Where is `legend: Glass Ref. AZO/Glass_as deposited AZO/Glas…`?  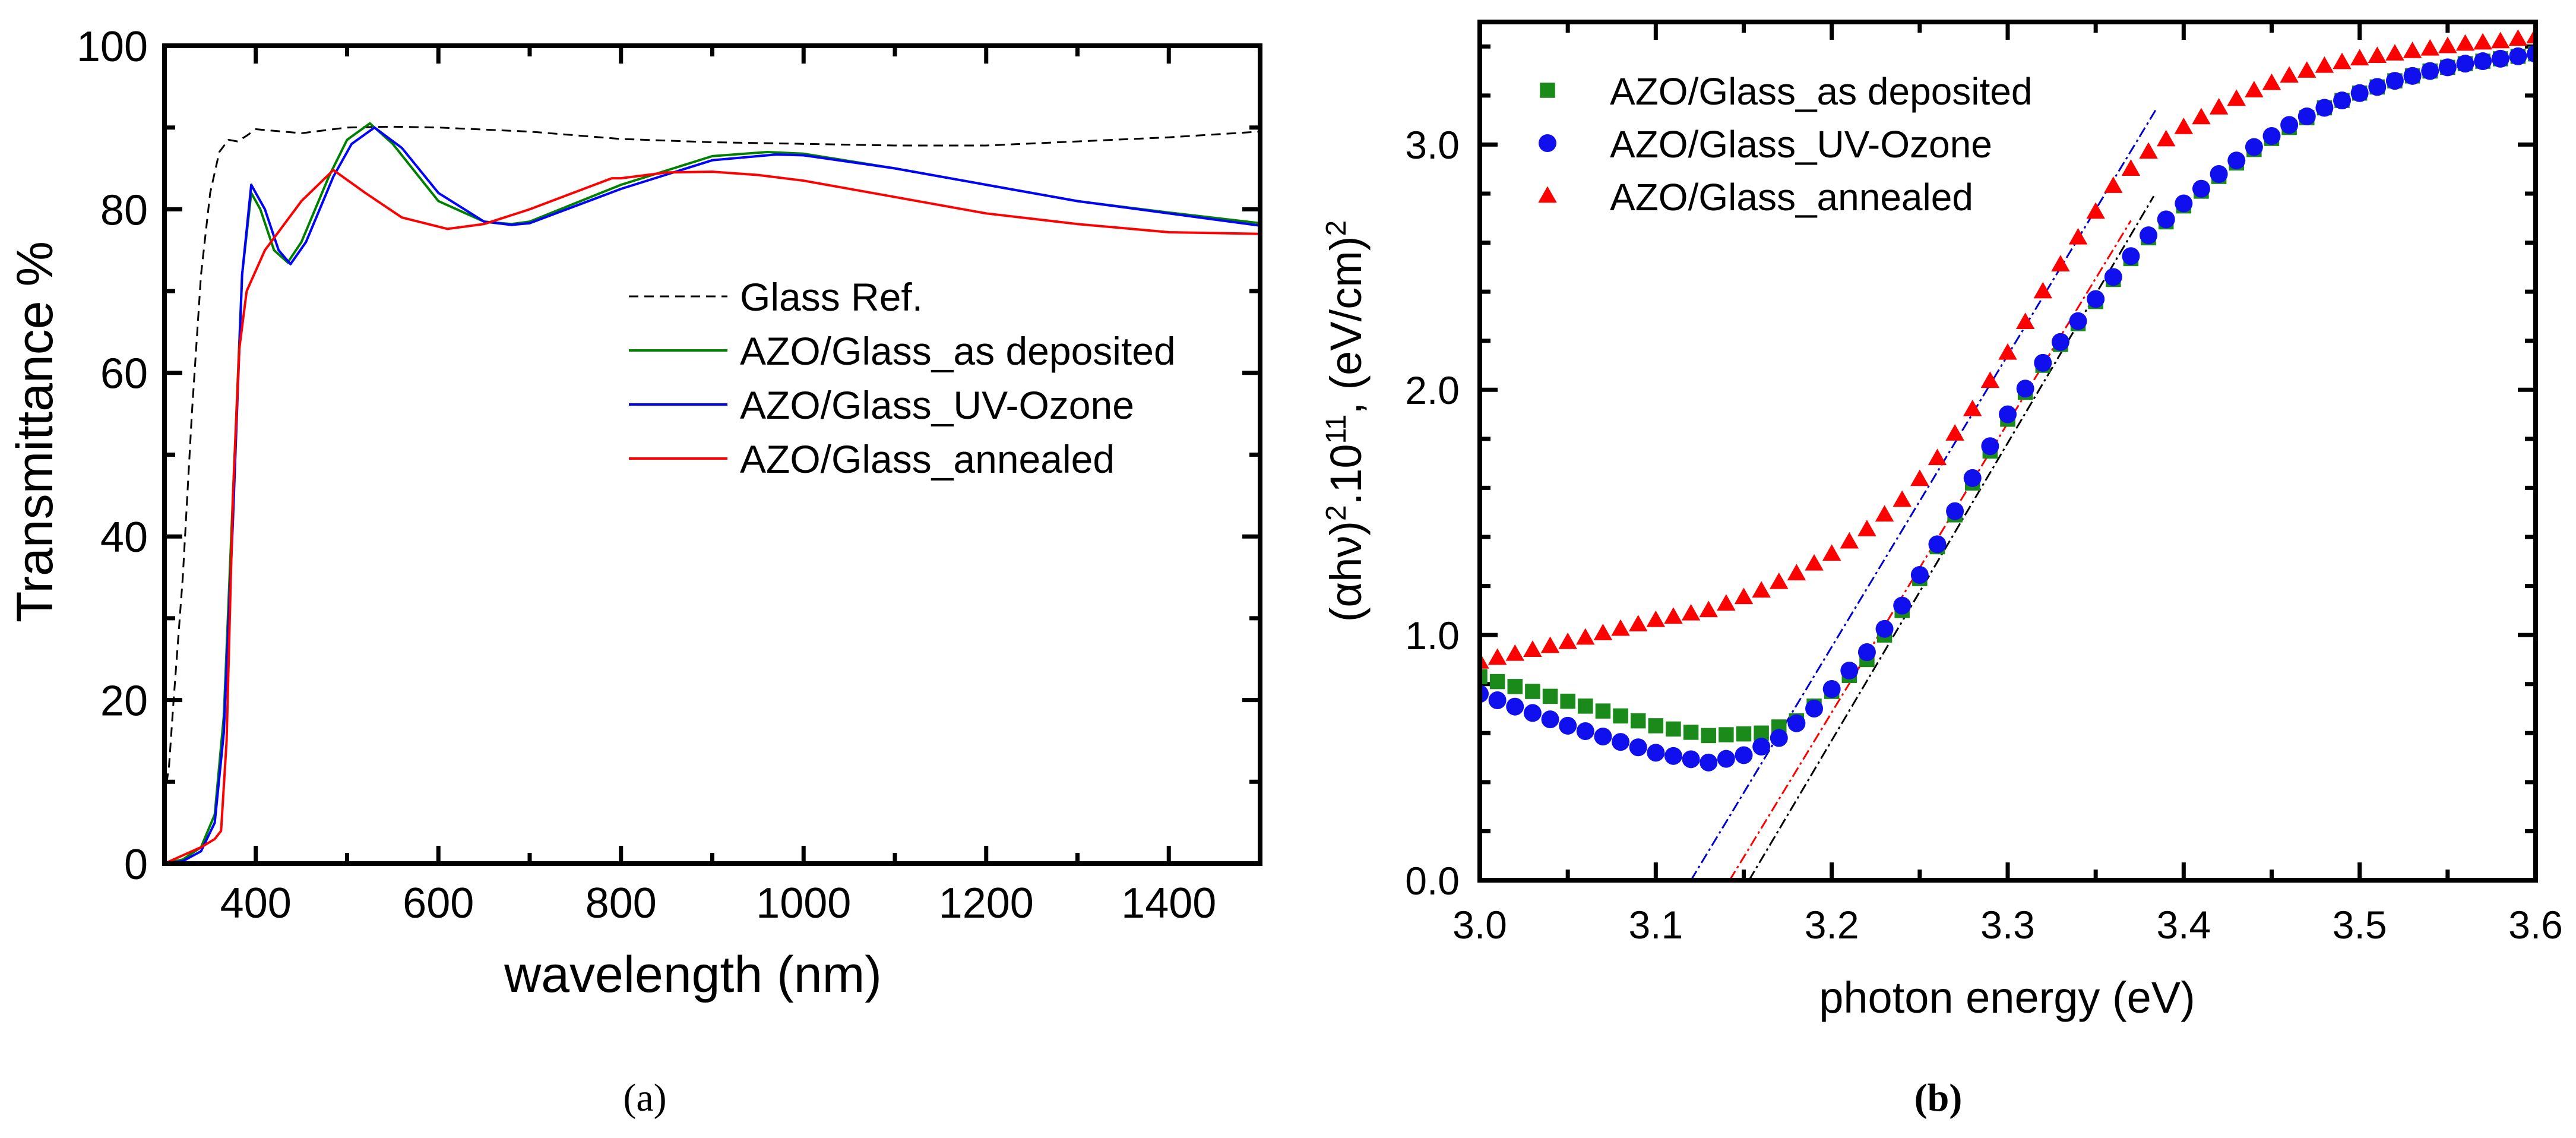
legend: Glass Ref. AZO/Glass_as deposited AZO/Glas… is located at coordinates (902, 378).